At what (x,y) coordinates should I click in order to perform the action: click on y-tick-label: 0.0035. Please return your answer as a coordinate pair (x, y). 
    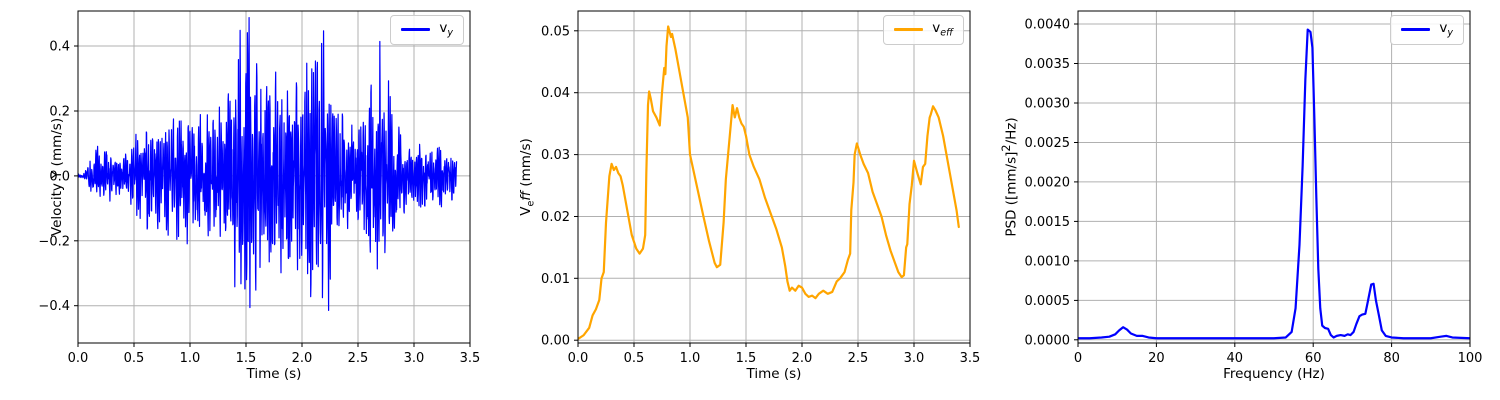
    Looking at the image, I should click on (1048, 64).